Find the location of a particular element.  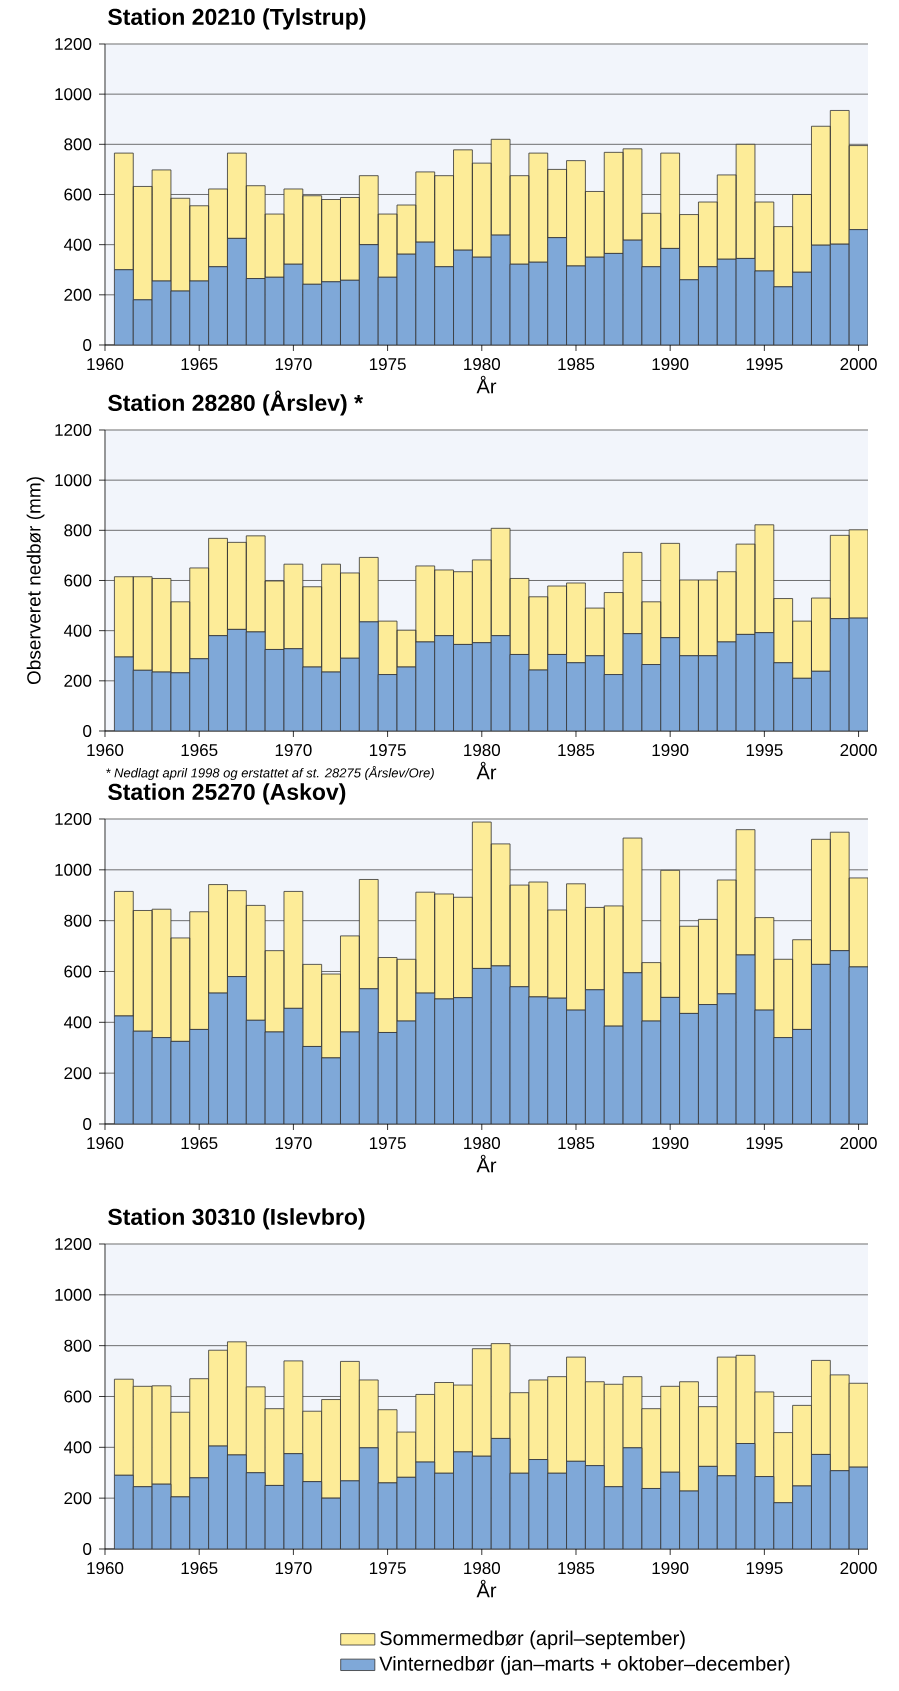

bar is located at coordinates (519, 220).